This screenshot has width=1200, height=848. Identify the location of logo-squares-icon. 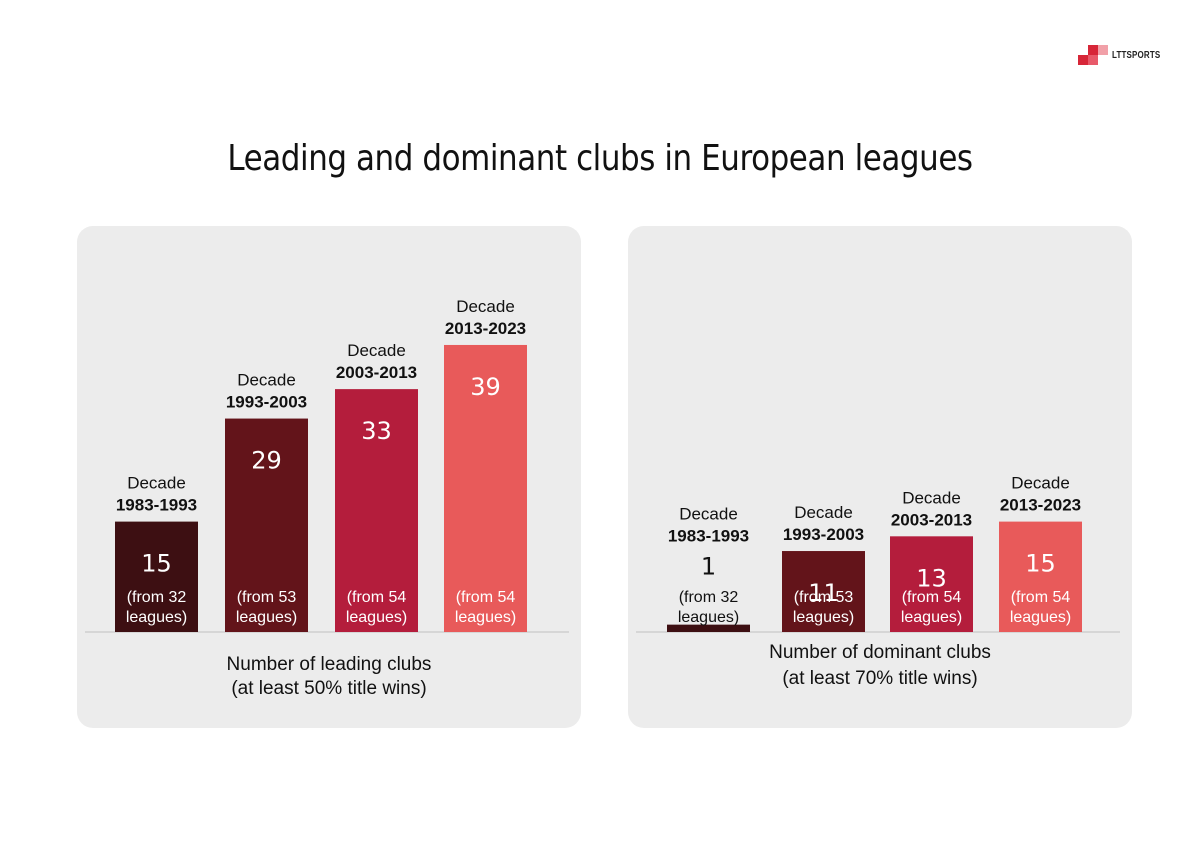
(1093, 55).